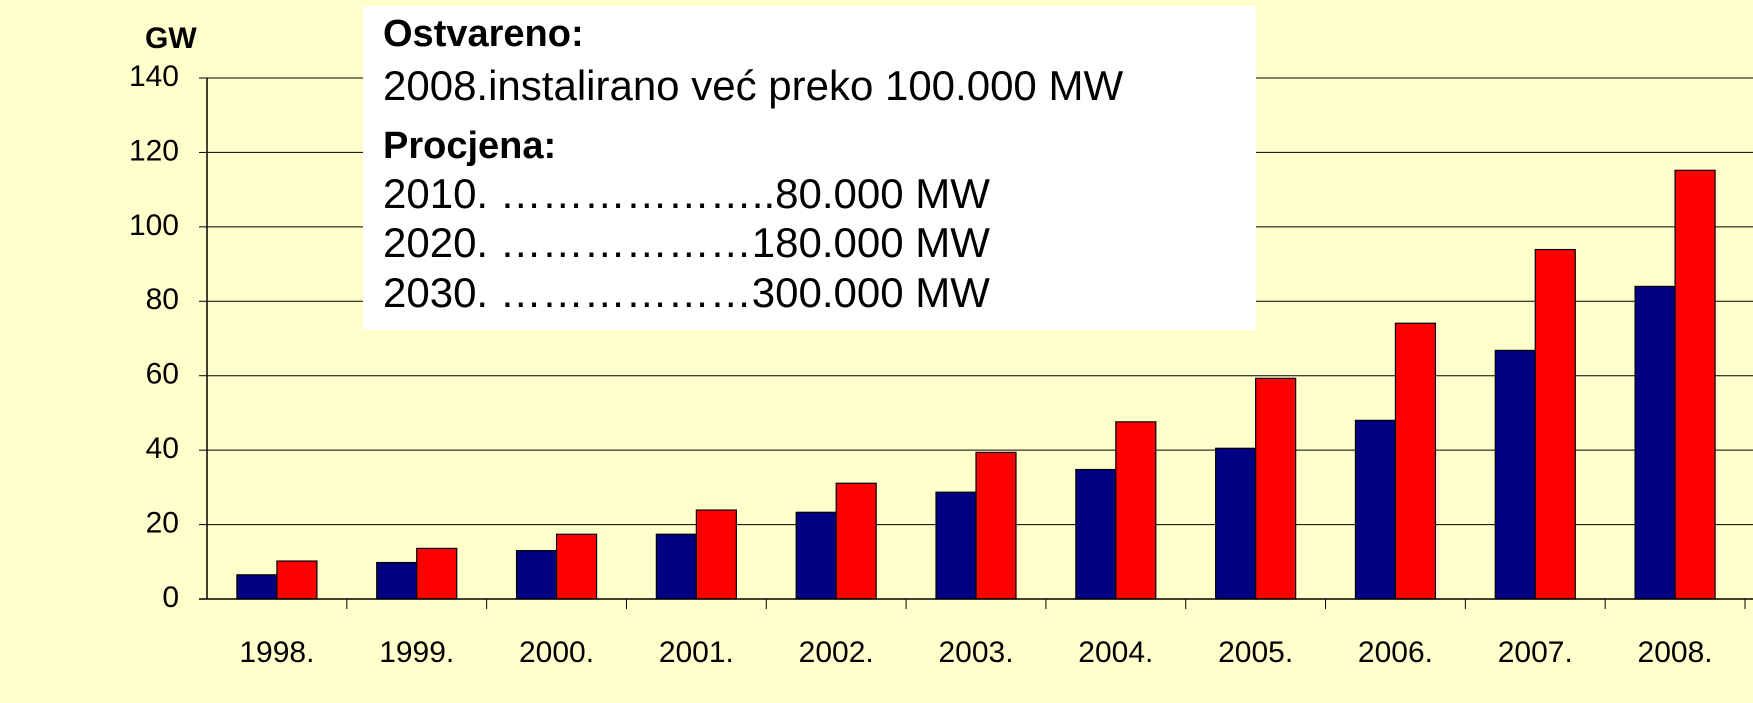 The height and width of the screenshot is (703, 1753). What do you see at coordinates (753, 85) in the screenshot?
I see `annotation-text: 2008.instalirano već preko 100.000 MW` at bounding box center [753, 85].